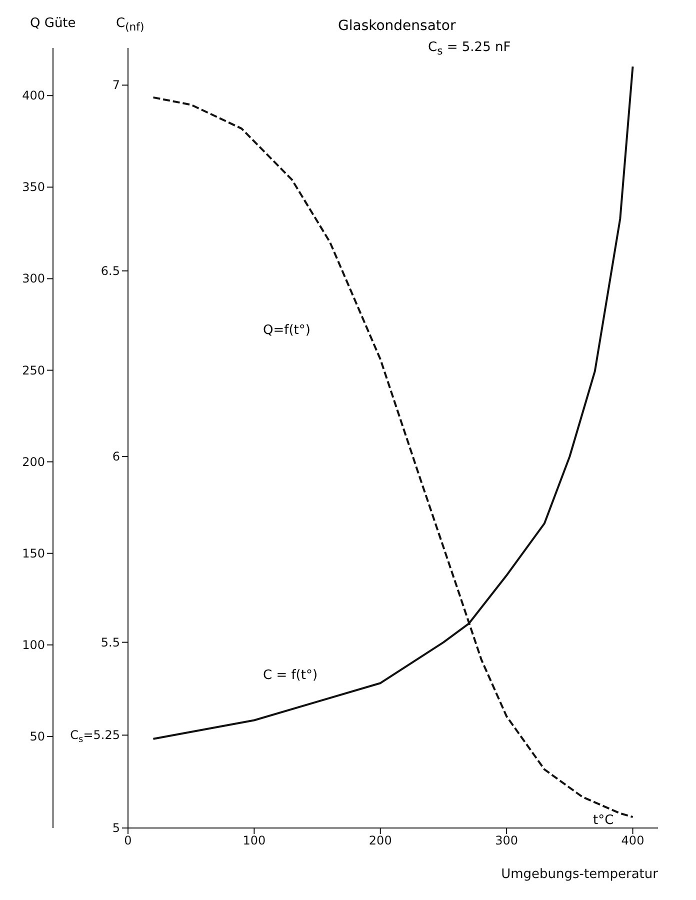 The height and width of the screenshot is (900, 696). Describe the element at coordinates (116, 457) in the screenshot. I see `y-tick-label: 6` at that location.